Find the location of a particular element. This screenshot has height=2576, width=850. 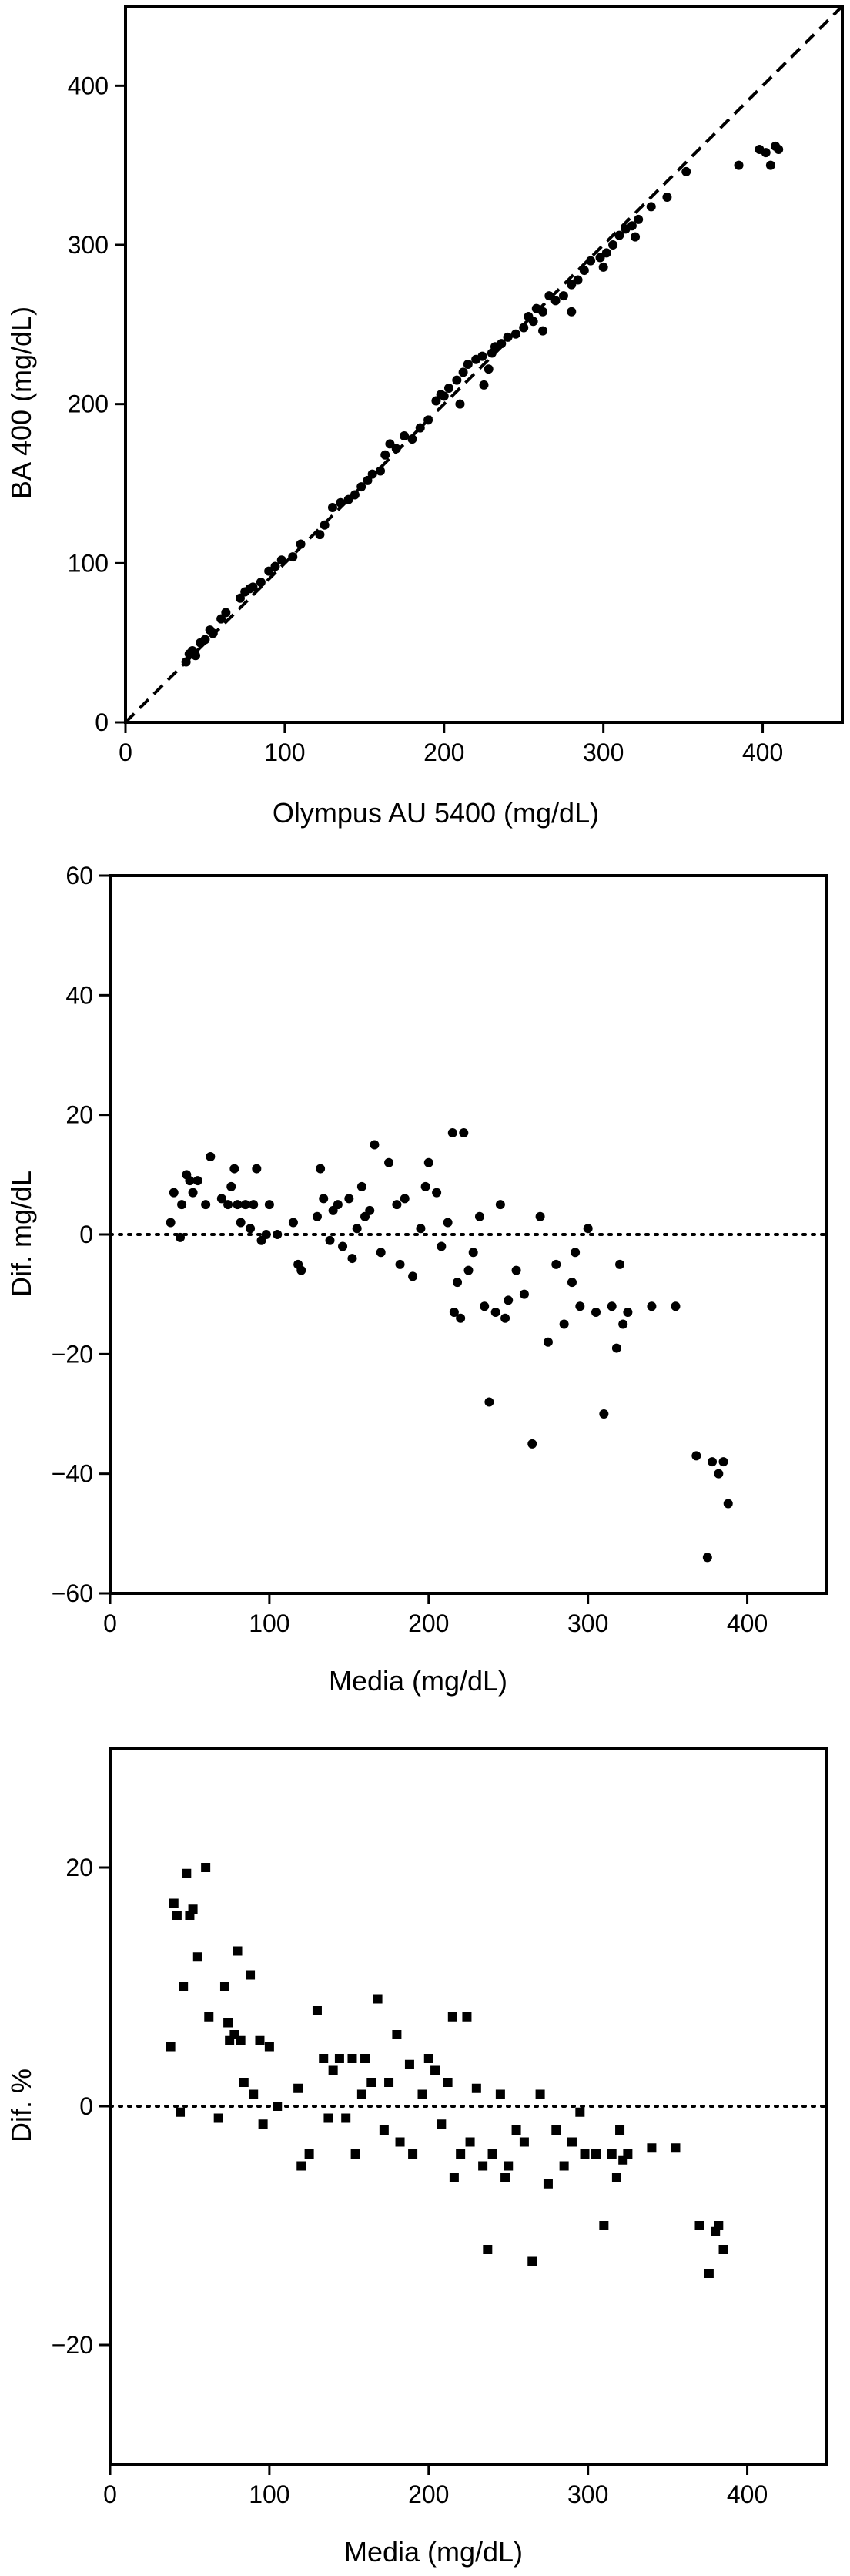

panel-top-y-tick-label: 200 is located at coordinates (88, 404).